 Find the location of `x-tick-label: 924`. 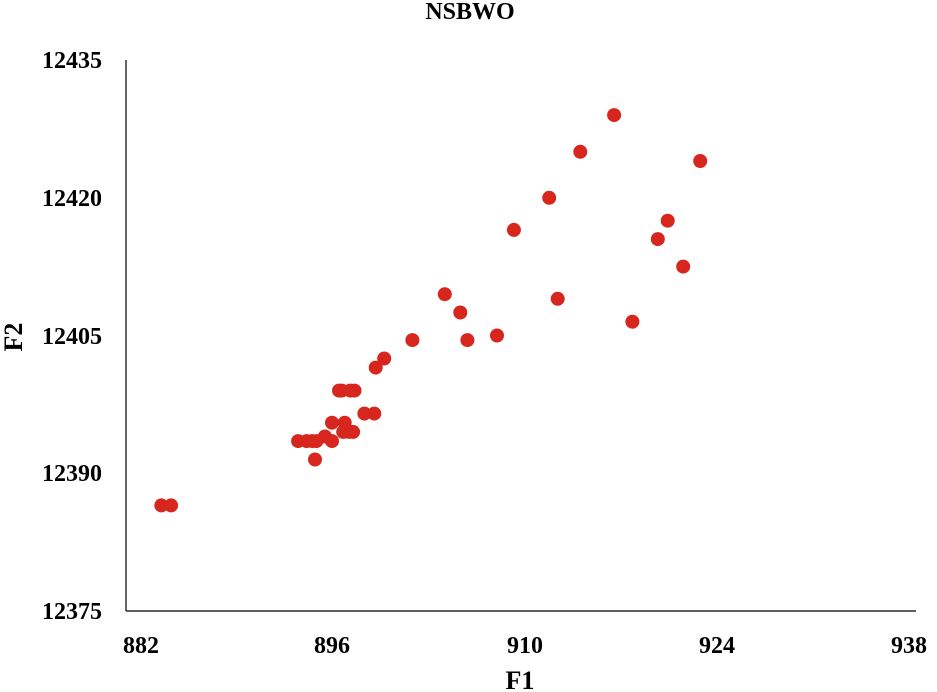

x-tick-label: 924 is located at coordinates (717, 646).